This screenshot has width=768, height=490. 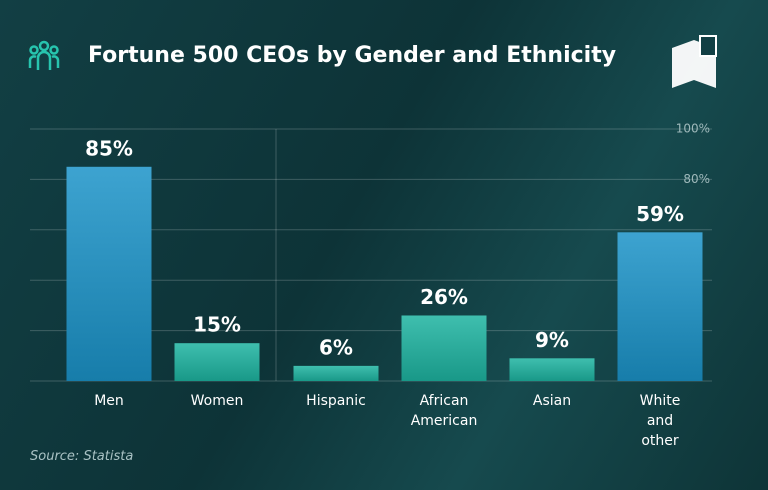 What do you see at coordinates (660, 214) in the screenshot?
I see `value-label: 59%` at bounding box center [660, 214].